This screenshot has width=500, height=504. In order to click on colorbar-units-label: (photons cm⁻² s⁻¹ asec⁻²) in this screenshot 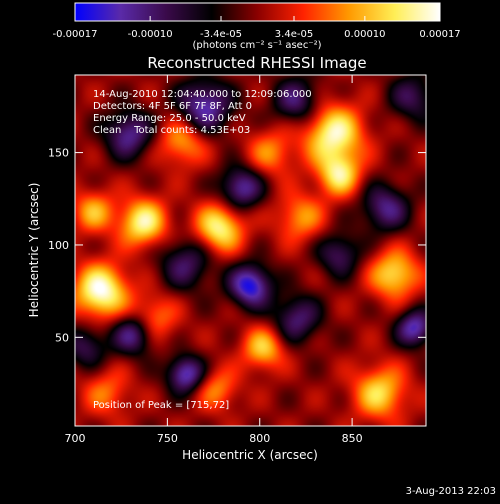, I will do `click(256, 45)`.